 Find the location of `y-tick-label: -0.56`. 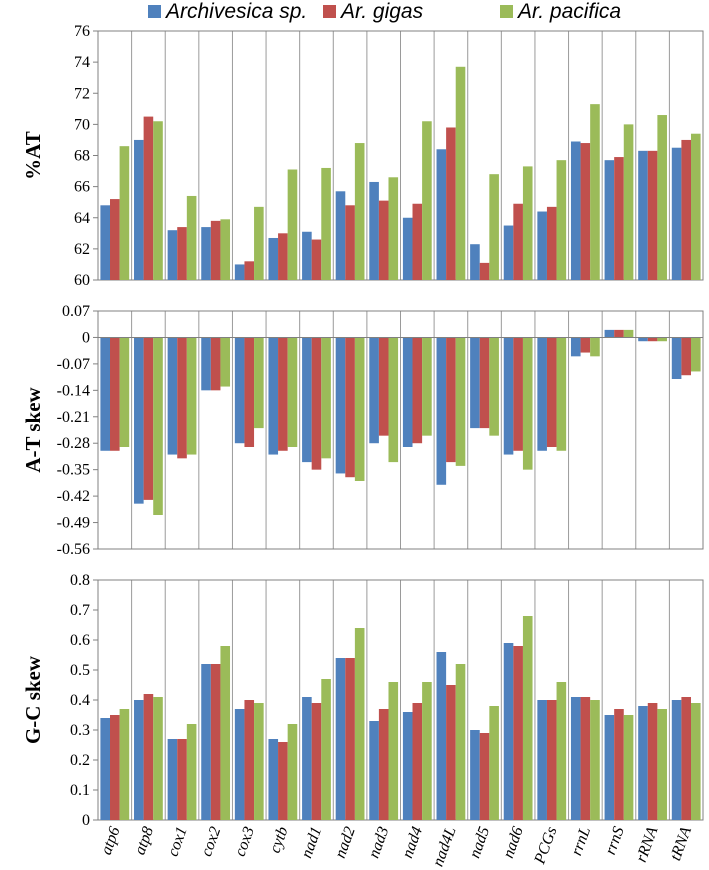

y-tick-label: -0.56 is located at coordinates (73, 549).